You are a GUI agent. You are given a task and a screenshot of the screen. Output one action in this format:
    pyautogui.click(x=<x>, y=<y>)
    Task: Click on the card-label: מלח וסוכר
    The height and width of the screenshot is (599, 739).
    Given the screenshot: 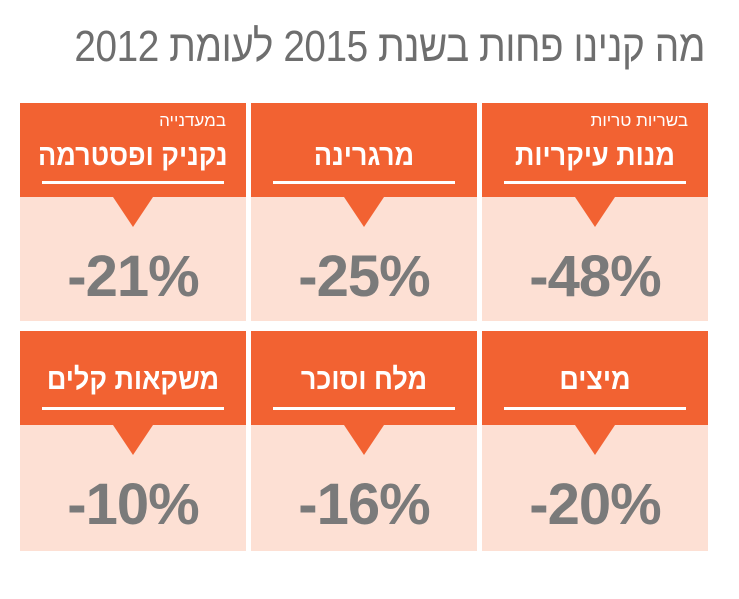 What is the action you would take?
    pyautogui.click(x=364, y=379)
    